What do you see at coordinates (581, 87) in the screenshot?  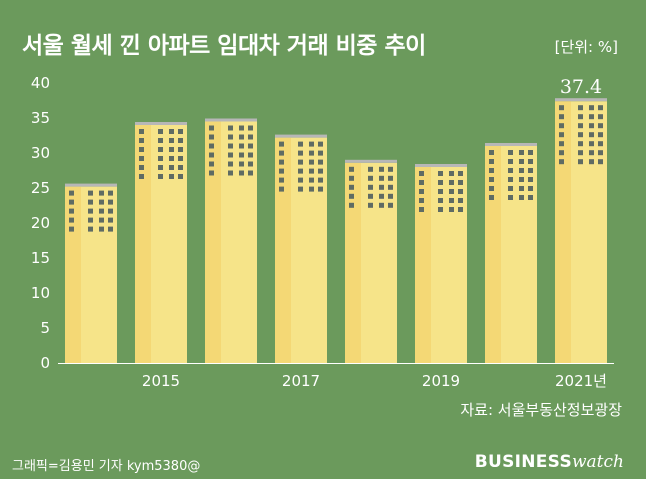 I see `data-label: 37.4` at bounding box center [581, 87].